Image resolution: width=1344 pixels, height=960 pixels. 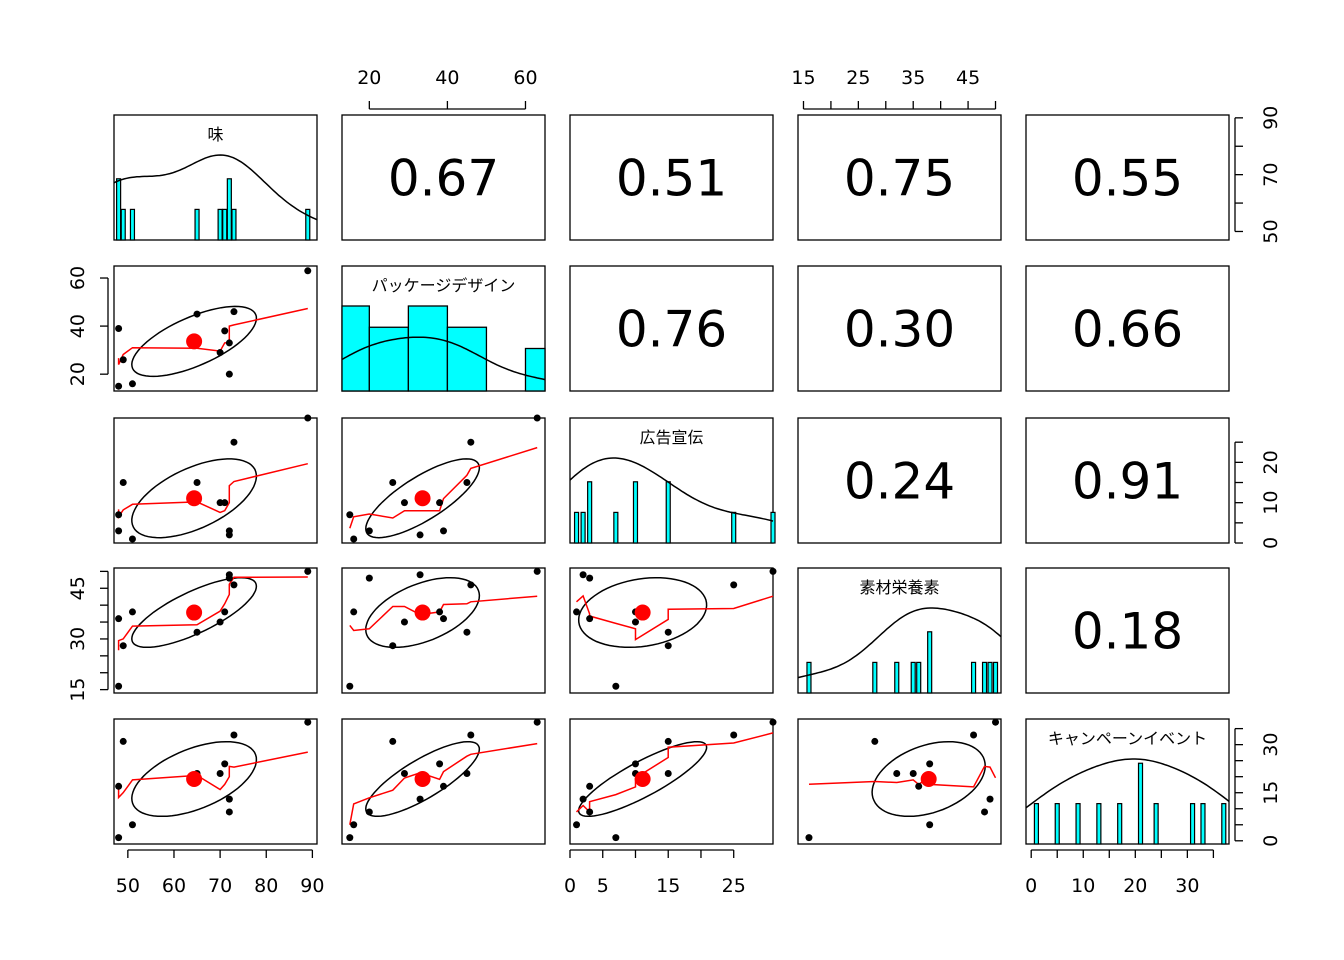 I want to click on x-tick-label: 5, so click(x=603, y=886).